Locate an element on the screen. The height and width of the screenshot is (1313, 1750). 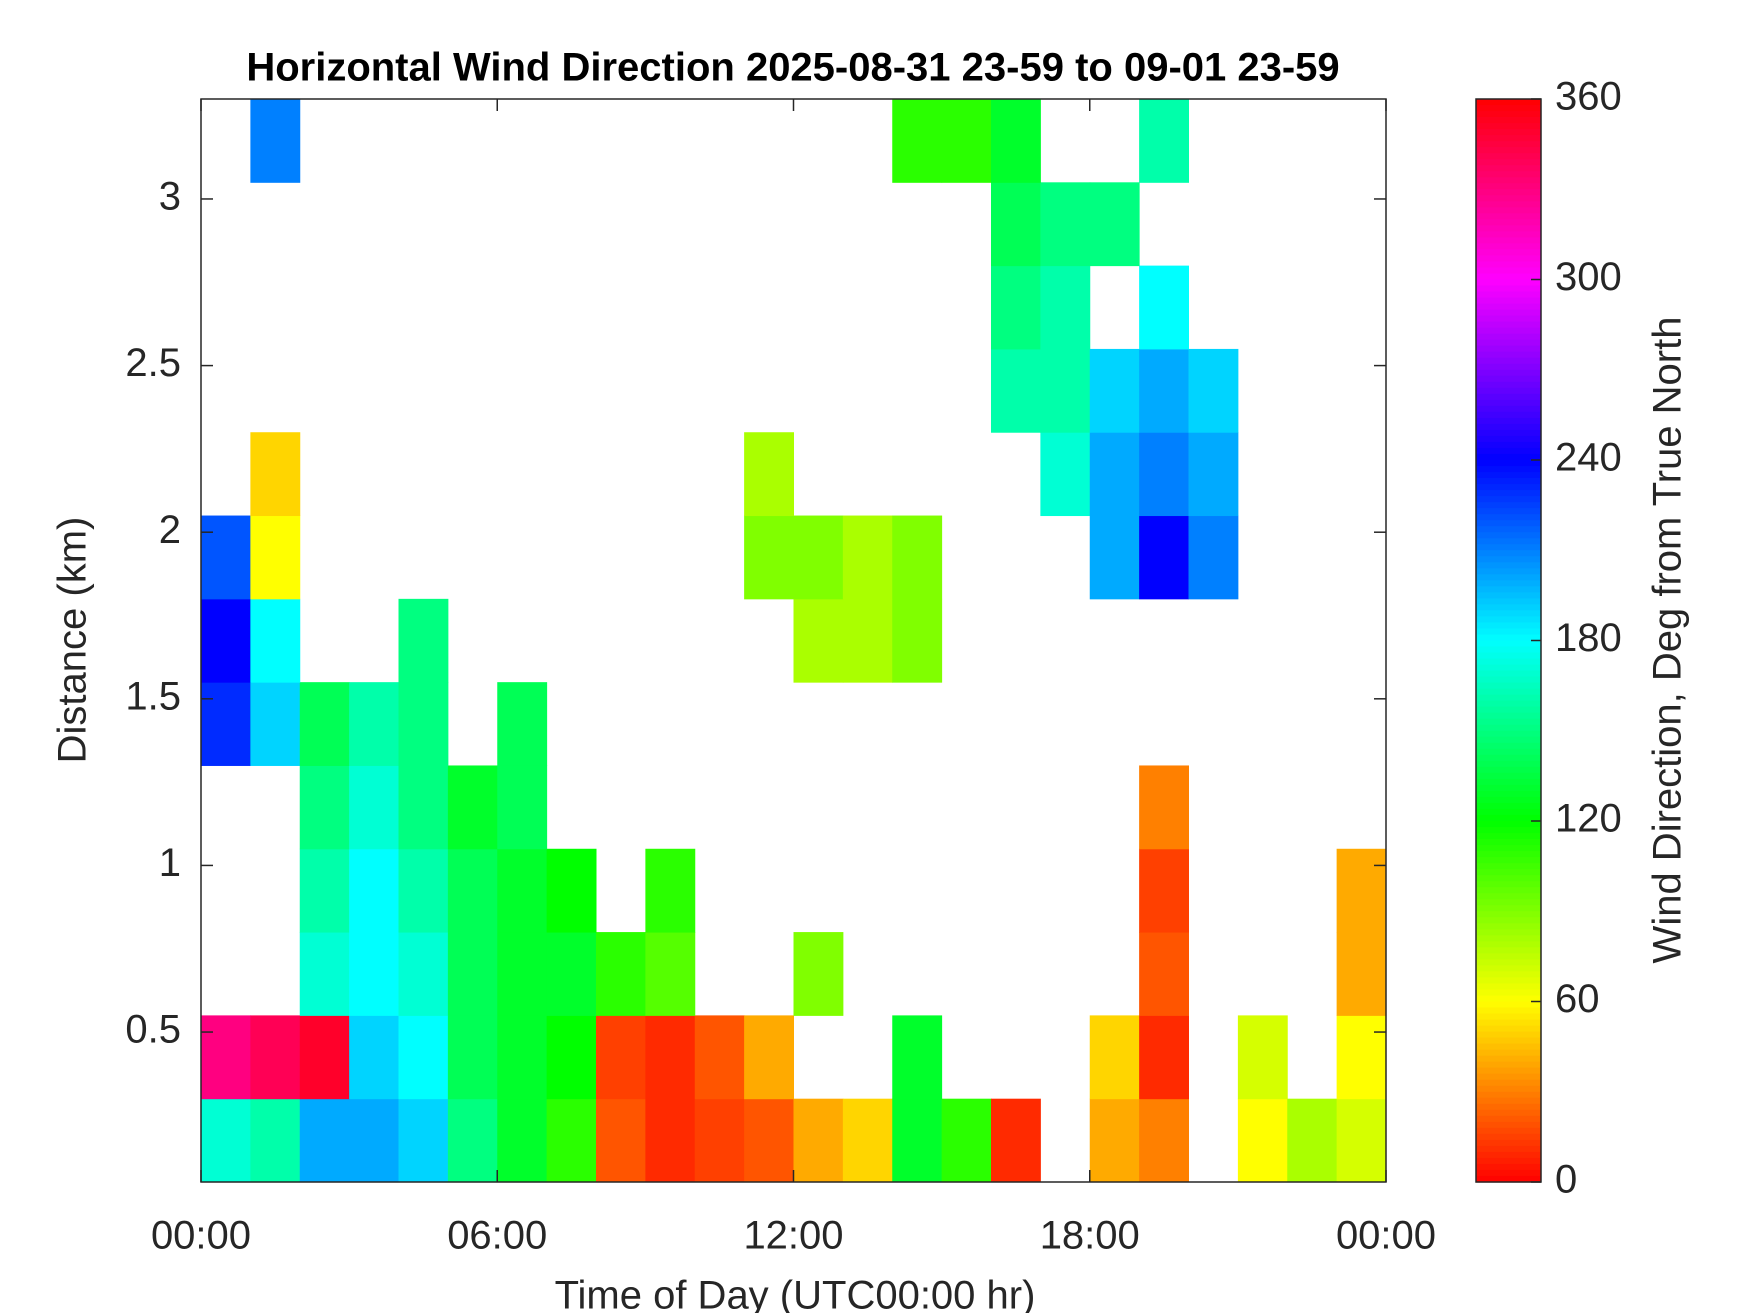
x-tick-label: 06:00 is located at coordinates (497, 1236).